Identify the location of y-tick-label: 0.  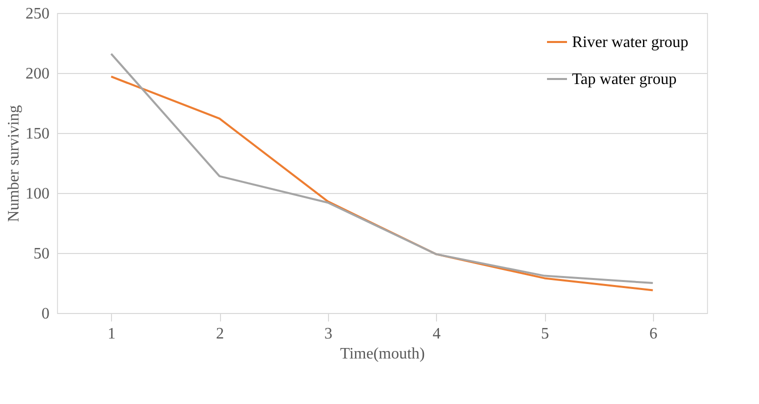
(46, 314).